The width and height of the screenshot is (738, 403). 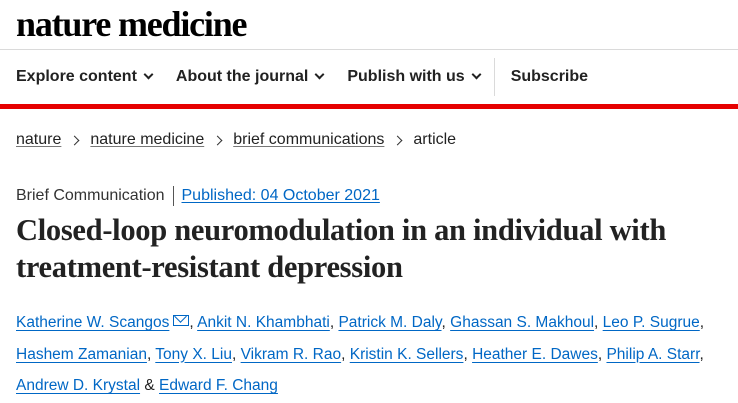 I want to click on author-link: Vikram R. Rao, so click(x=291, y=354).